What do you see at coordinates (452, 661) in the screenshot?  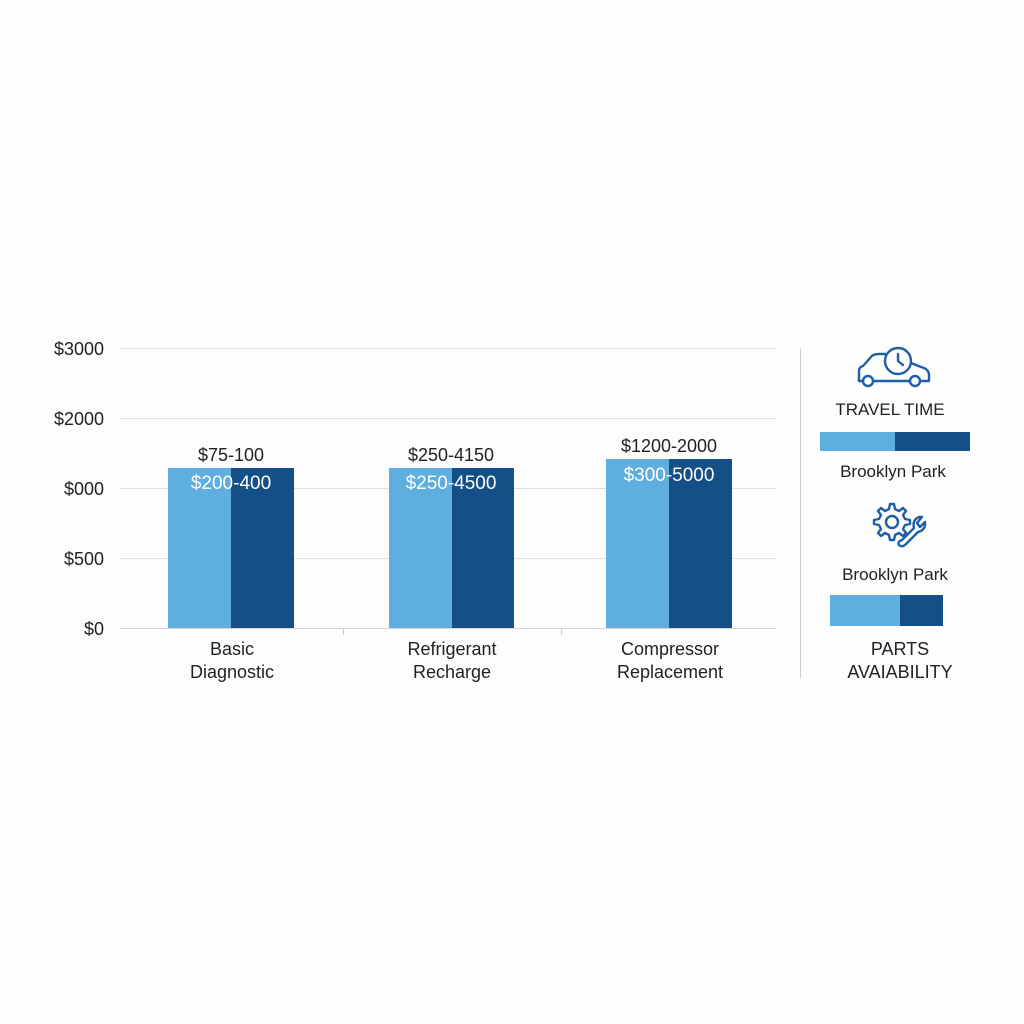 I see `x-label-refrigerant-recharge: Refrigerant Recharge` at bounding box center [452, 661].